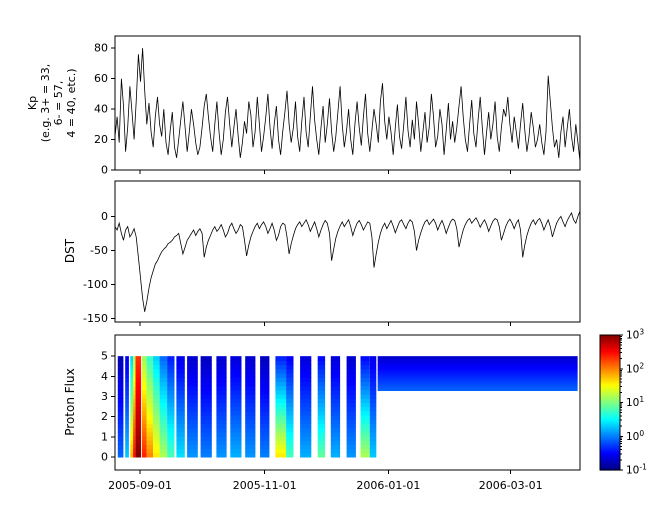  What do you see at coordinates (70, 251) in the screenshot?
I see `dst-axis-label: DST` at bounding box center [70, 251].